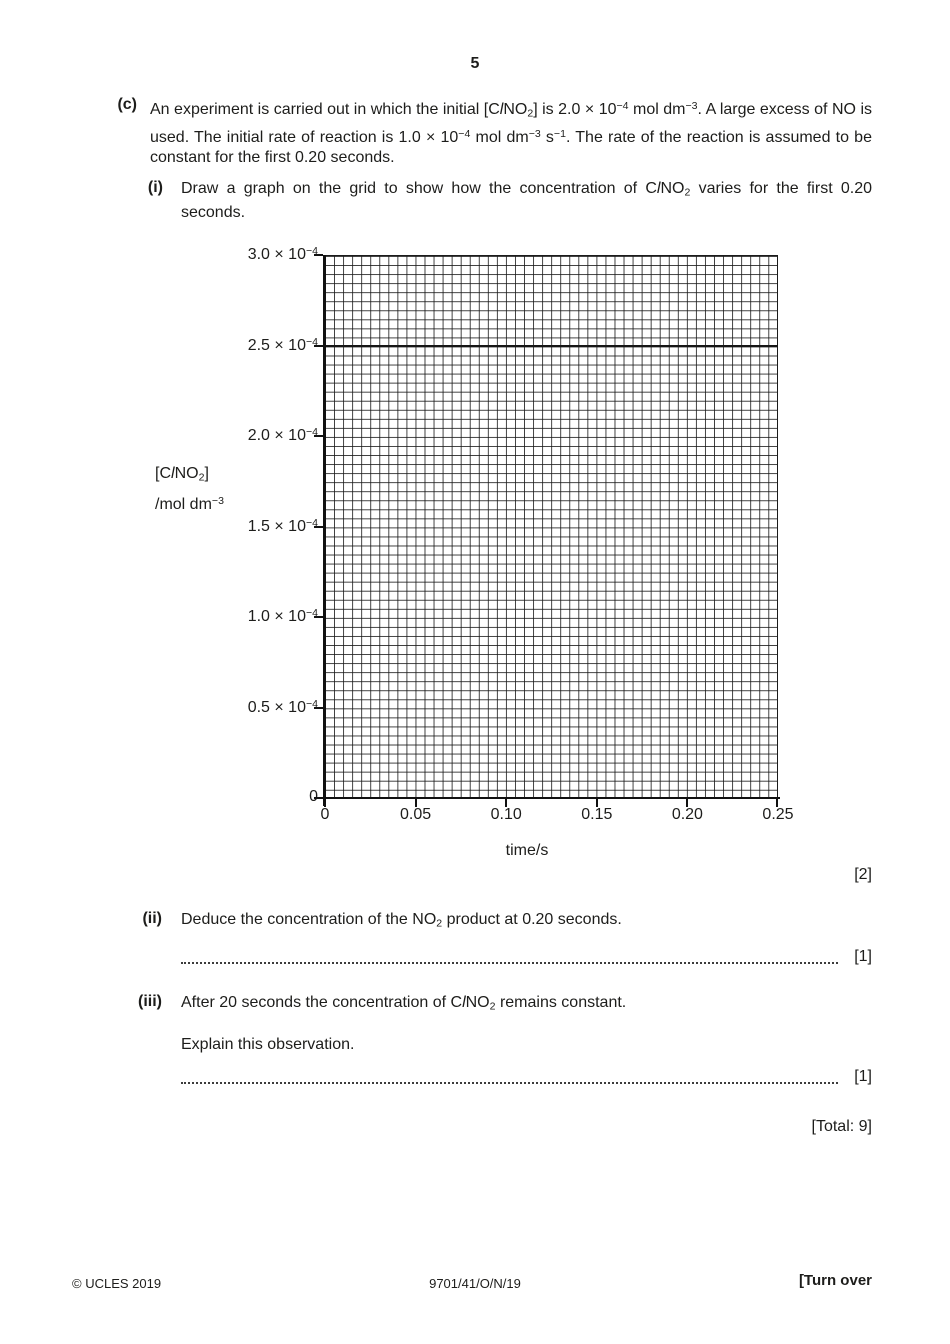  What do you see at coordinates (551, 797) in the screenshot?
I see `x-axis-line` at bounding box center [551, 797].